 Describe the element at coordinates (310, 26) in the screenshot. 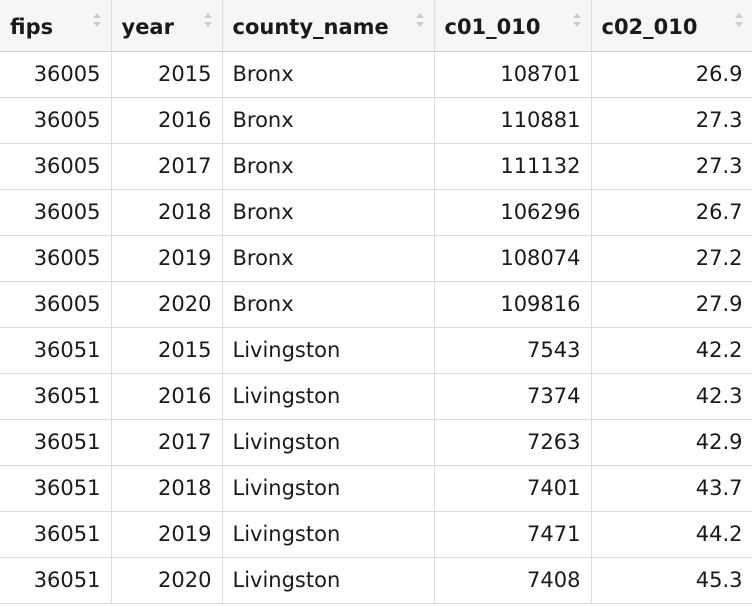

I see `column-header-label: county_name` at that location.